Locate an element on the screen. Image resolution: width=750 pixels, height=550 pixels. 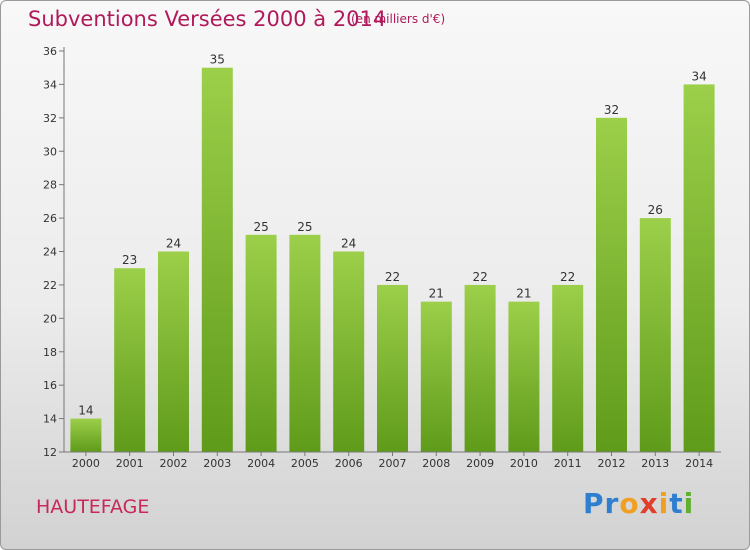
x-tick-label: 2014 is located at coordinates (699, 463).